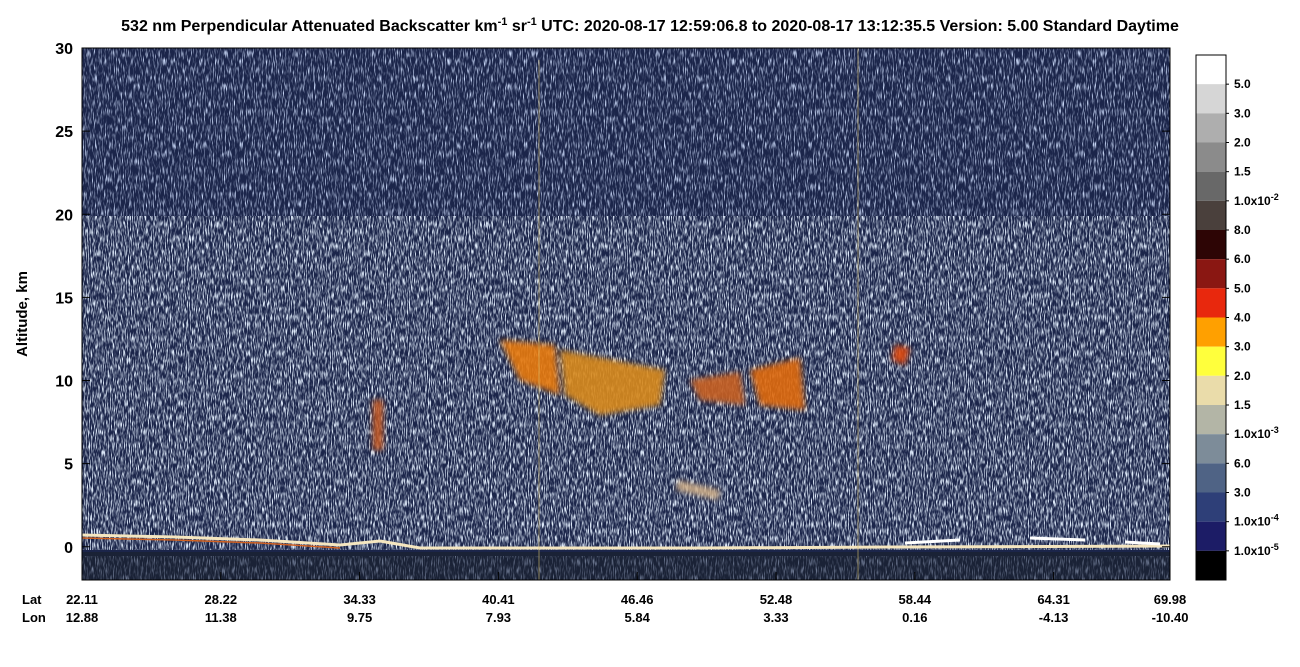  What do you see at coordinates (638, 617) in the screenshot?
I see `x-tick-label: 5.84` at bounding box center [638, 617].